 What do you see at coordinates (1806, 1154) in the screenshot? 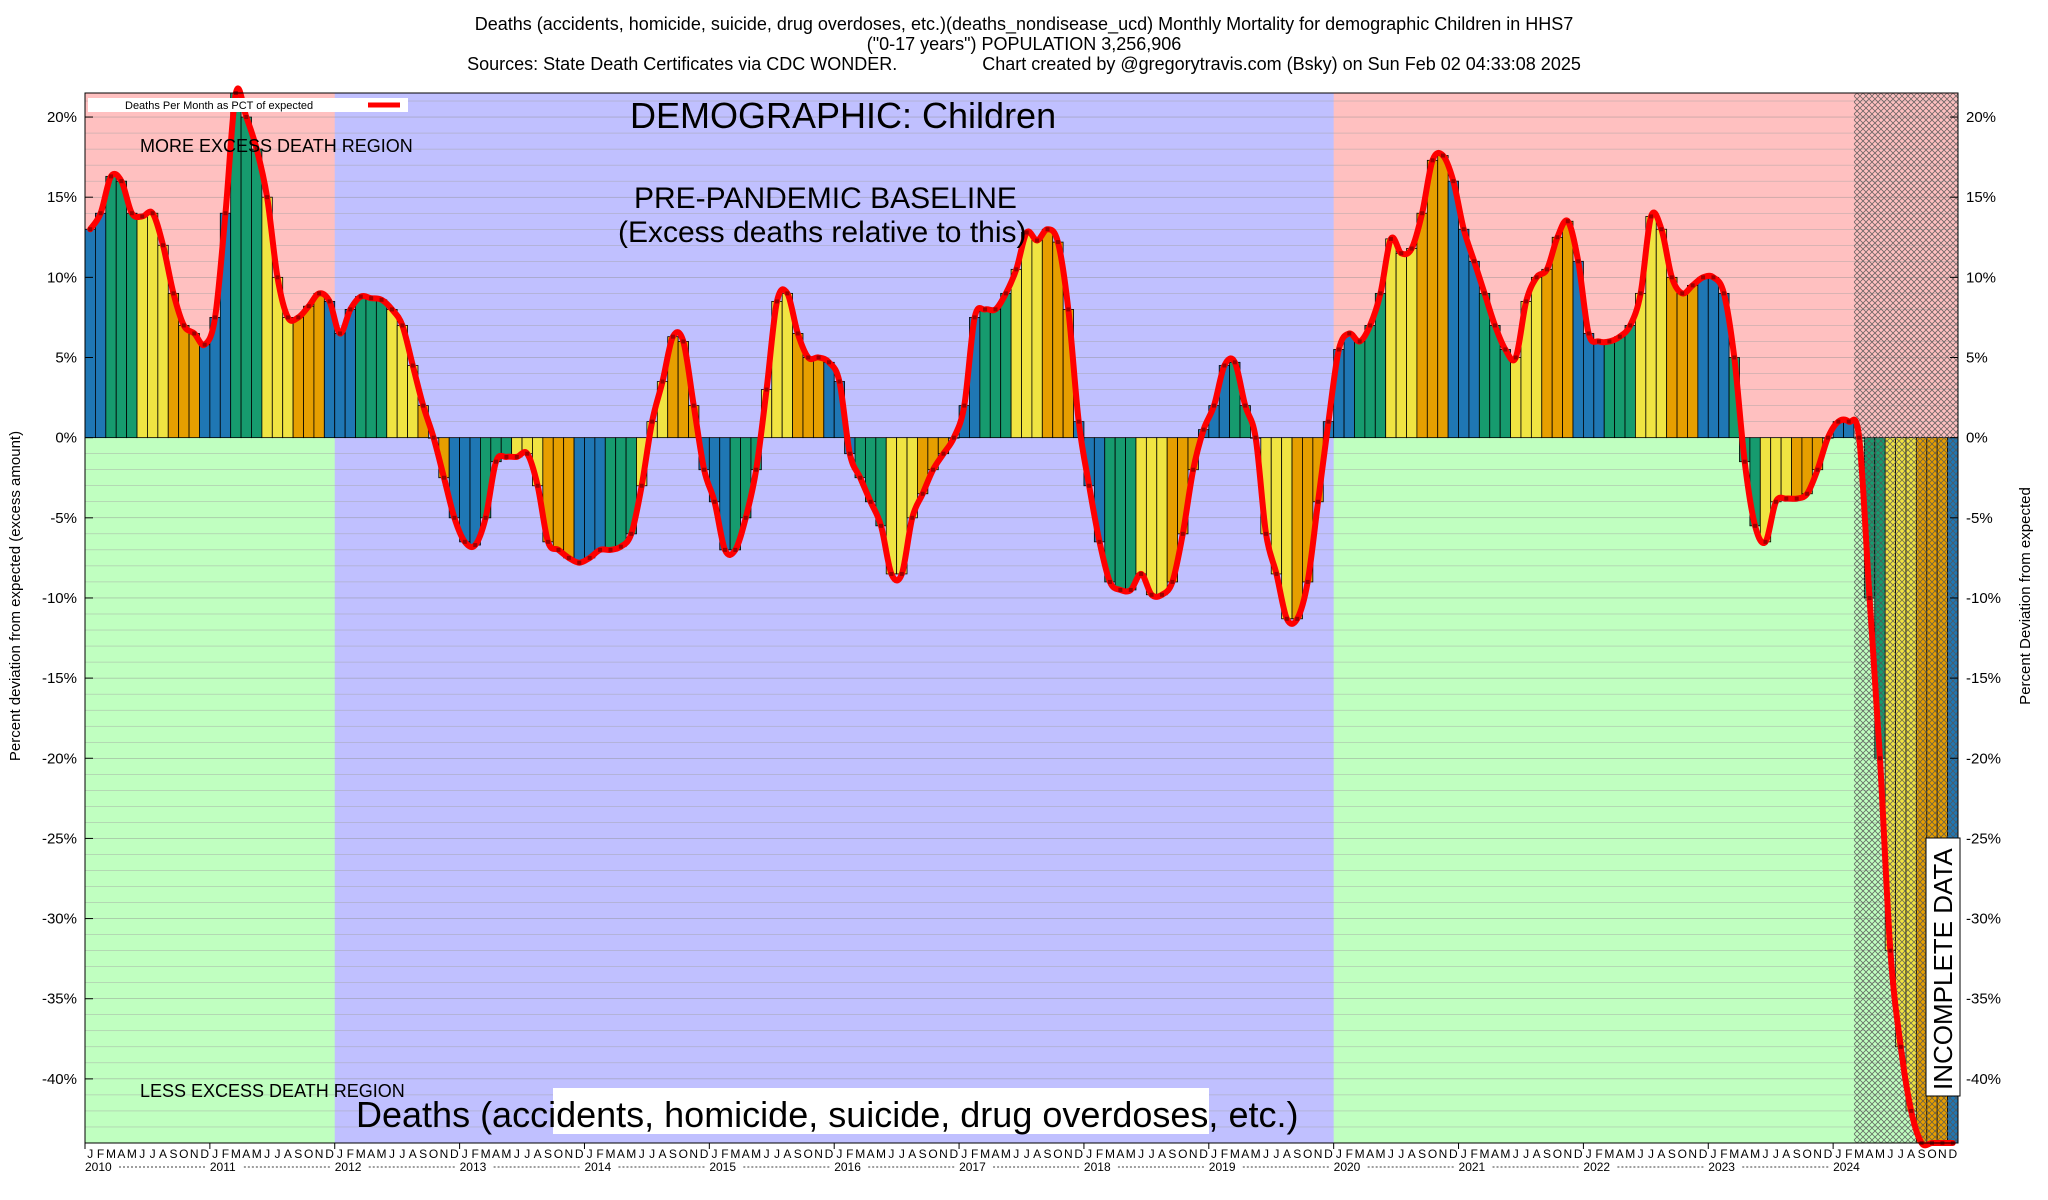
I see `x-tick-month: O` at bounding box center [1806, 1154].